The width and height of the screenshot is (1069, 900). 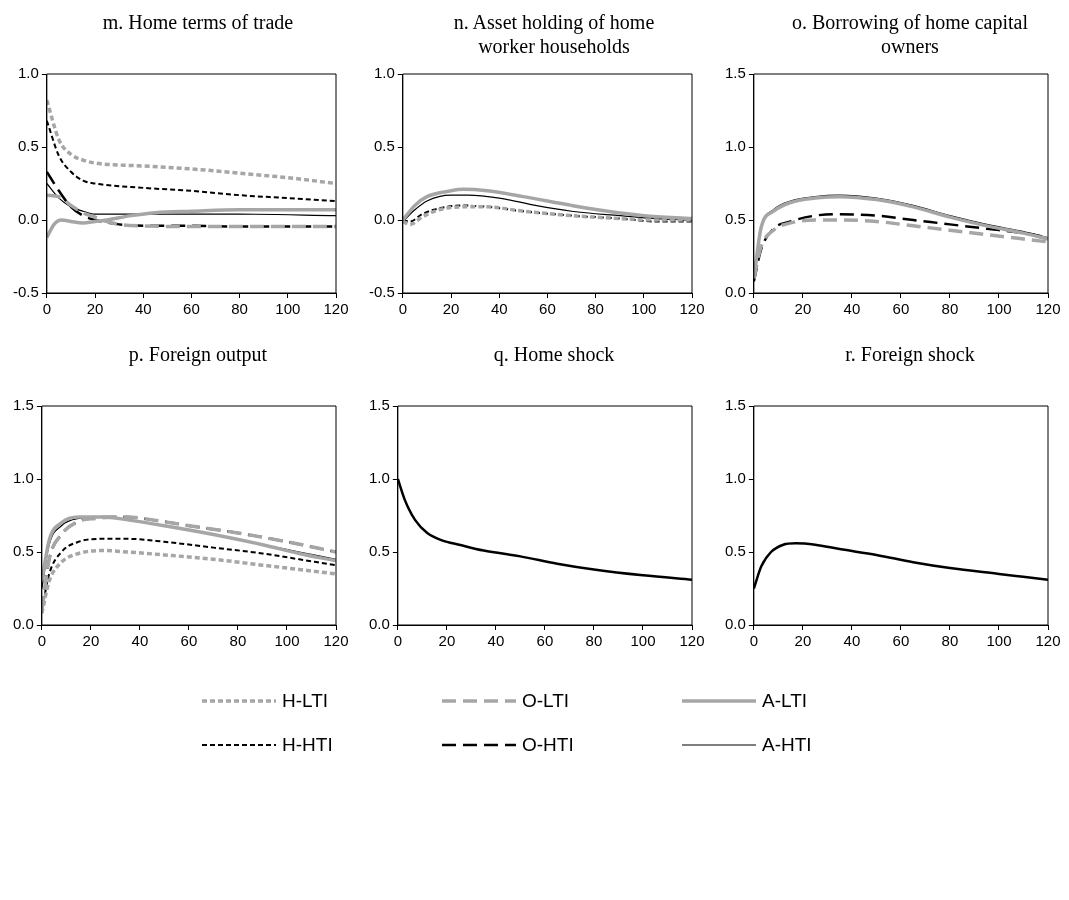 What do you see at coordinates (554, 34) in the screenshot?
I see `chart-title: n. Asset holding of home worker households` at bounding box center [554, 34].